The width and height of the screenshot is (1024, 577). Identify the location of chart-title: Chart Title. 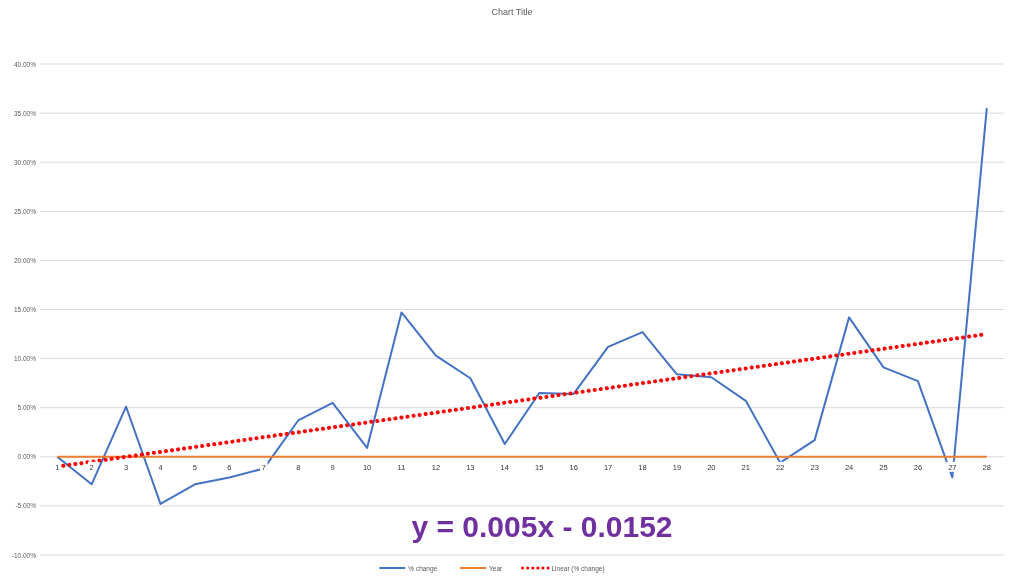
(512, 12).